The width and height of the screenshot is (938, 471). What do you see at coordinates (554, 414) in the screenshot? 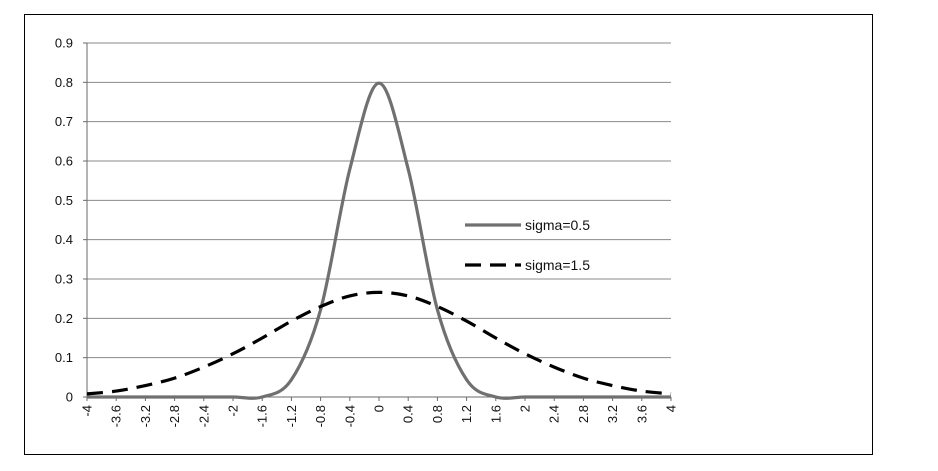
I see `x-tick-label: 2.4` at bounding box center [554, 414].